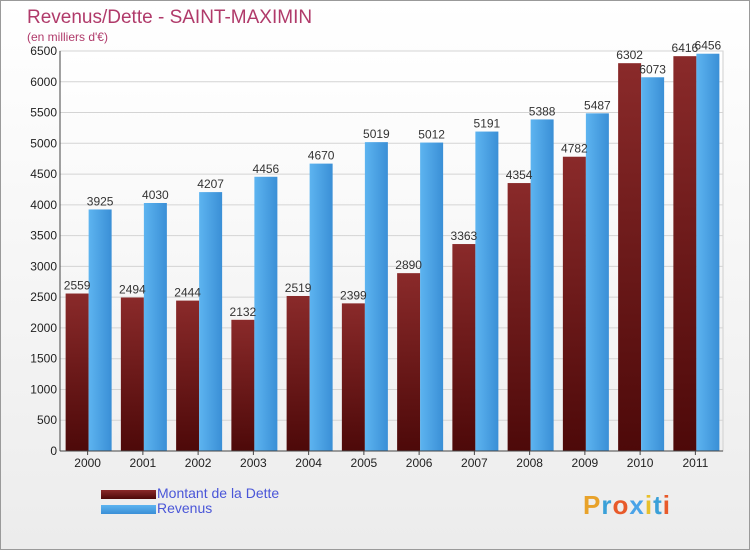  Describe the element at coordinates (629, 55) in the screenshot. I see `data-label-dette: 6302` at that location.